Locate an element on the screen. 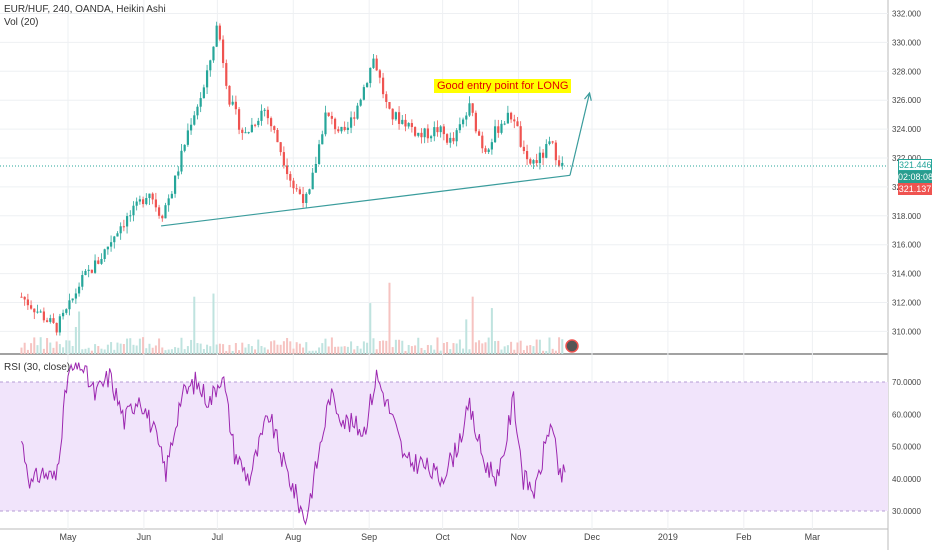 This screenshot has height=550, width=932. price-tick-label: 330.000 is located at coordinates (906, 42).